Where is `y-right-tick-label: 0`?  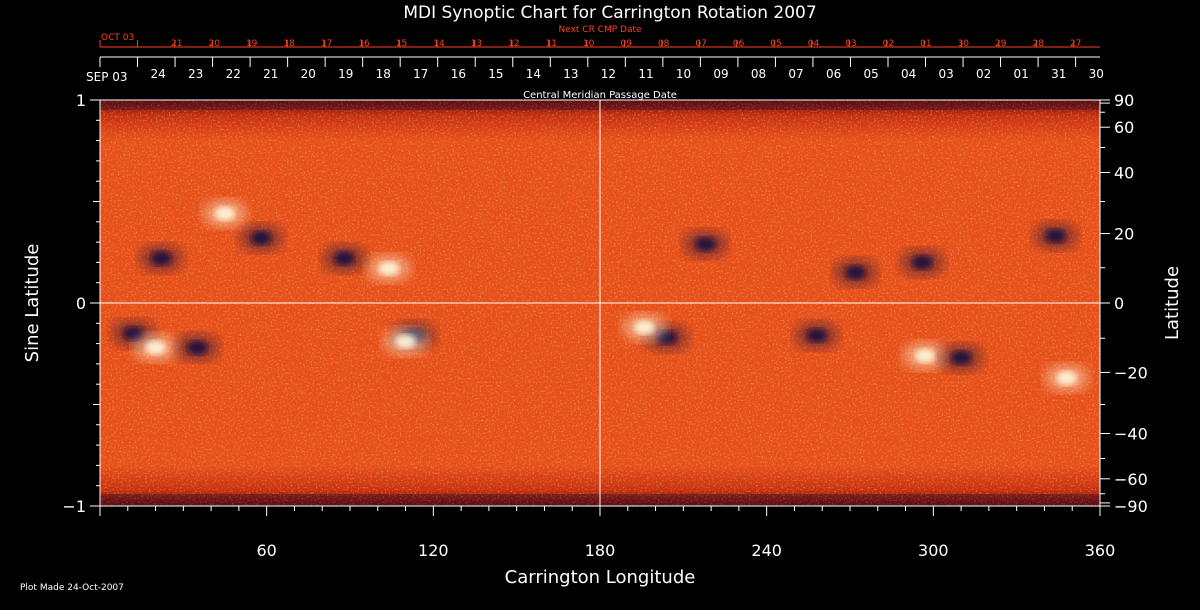 y-right-tick-label: 0 is located at coordinates (1119, 303).